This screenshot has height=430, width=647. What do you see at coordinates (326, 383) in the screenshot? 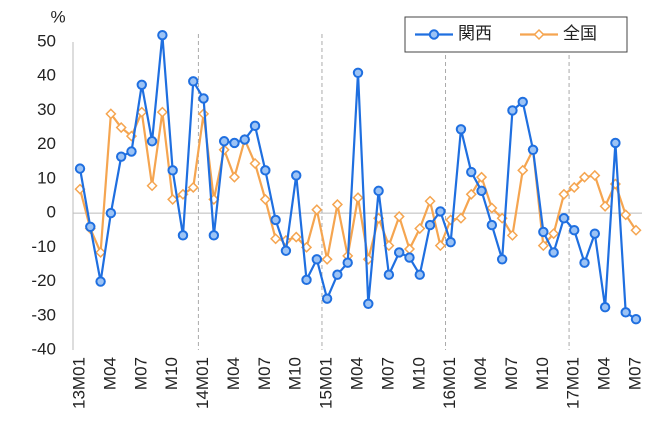
I see `x-tick-label: 15M01` at bounding box center [326, 383].